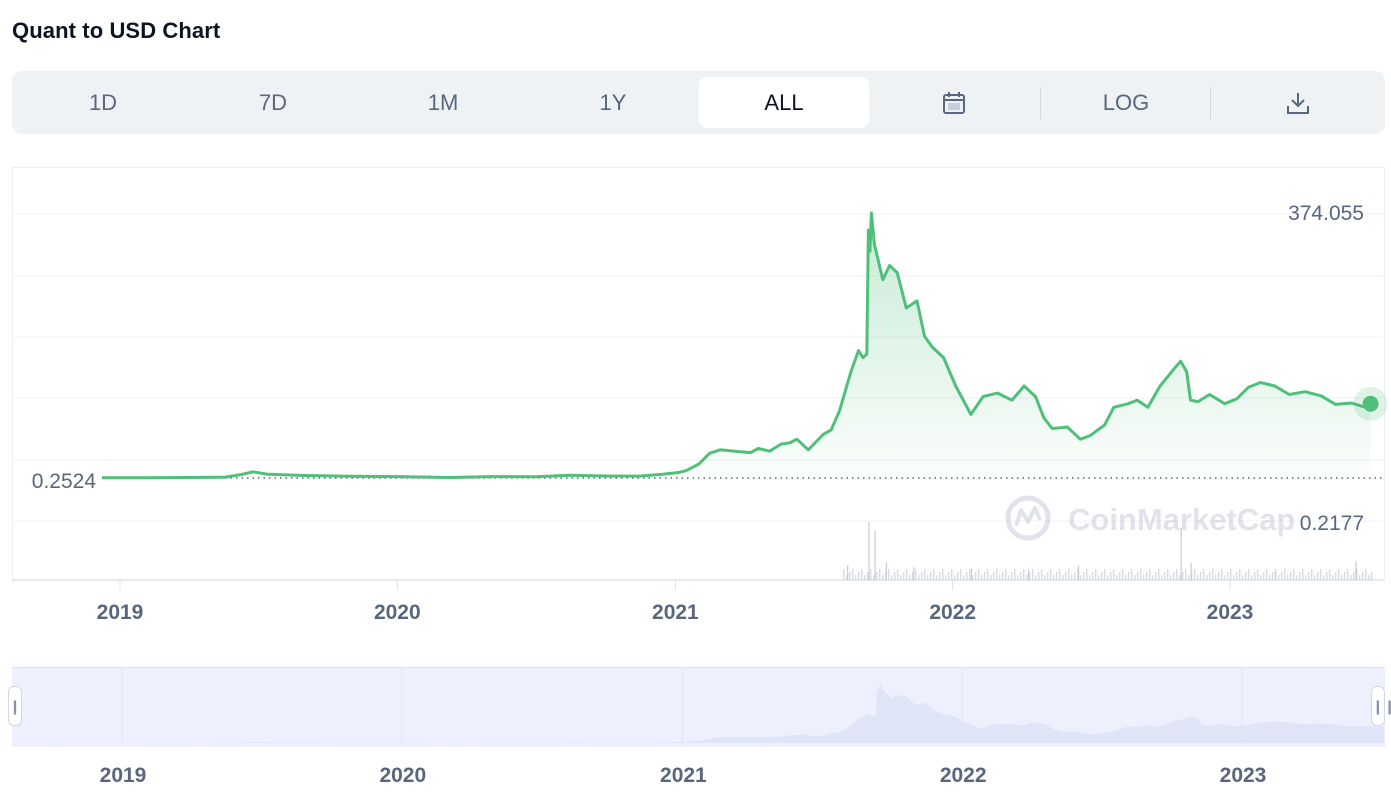 This screenshot has width=1391, height=807. Describe the element at coordinates (1370, 403) in the screenshot. I see `last-price-marker` at that location.